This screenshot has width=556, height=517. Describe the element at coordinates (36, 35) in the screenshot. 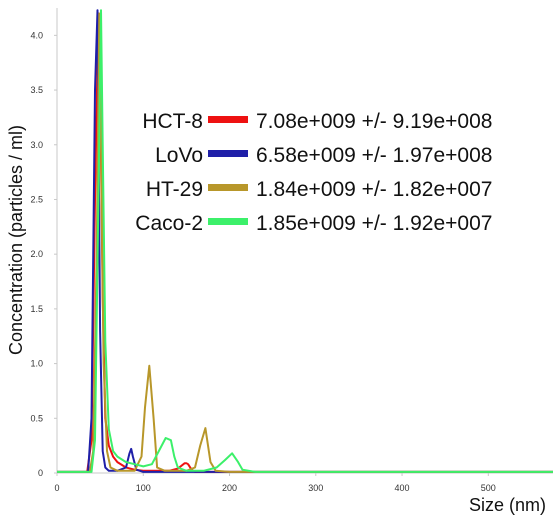

I see `y-tick-label: 4.0` at that location.